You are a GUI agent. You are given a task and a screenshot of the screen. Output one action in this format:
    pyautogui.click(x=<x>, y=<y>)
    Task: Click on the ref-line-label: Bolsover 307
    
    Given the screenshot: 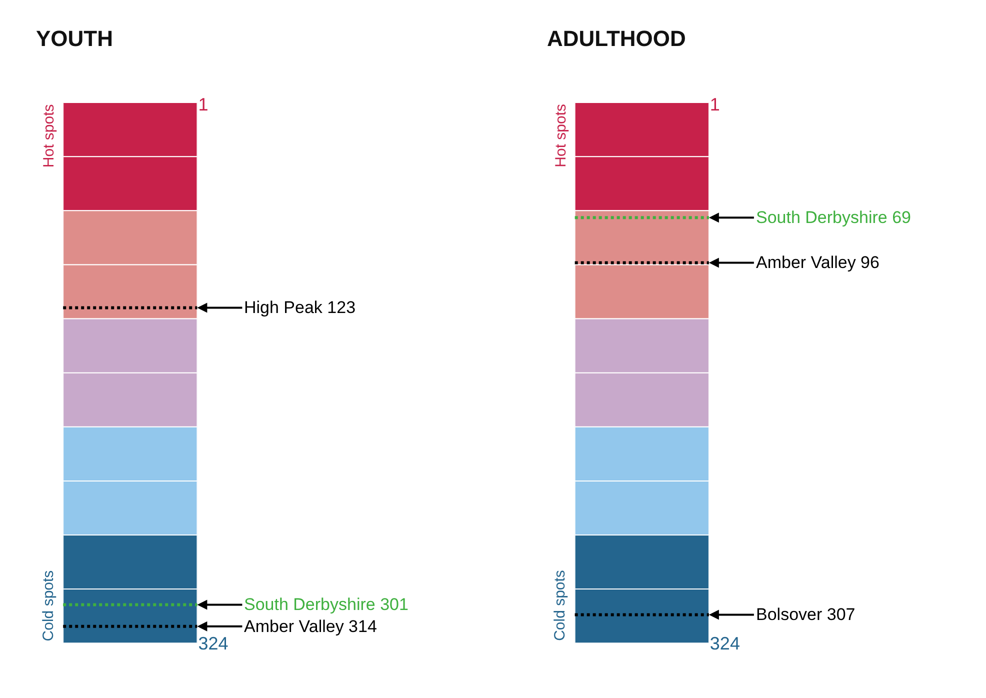 What is the action you would take?
    pyautogui.click(x=806, y=614)
    